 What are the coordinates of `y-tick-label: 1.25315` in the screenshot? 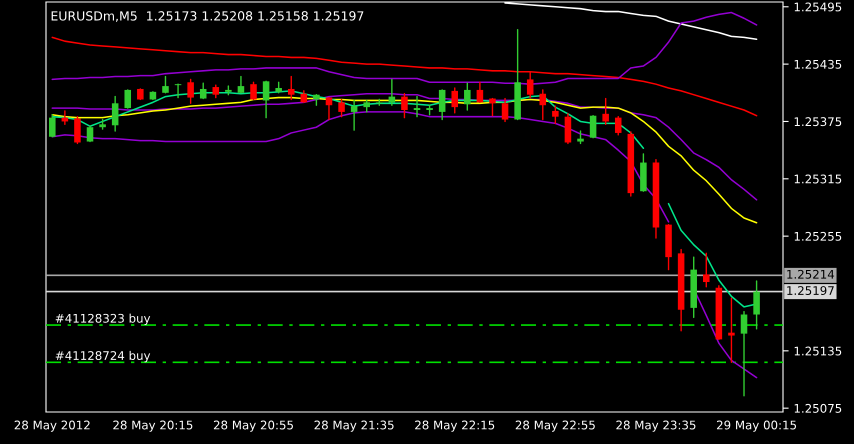 It's located at (818, 179).